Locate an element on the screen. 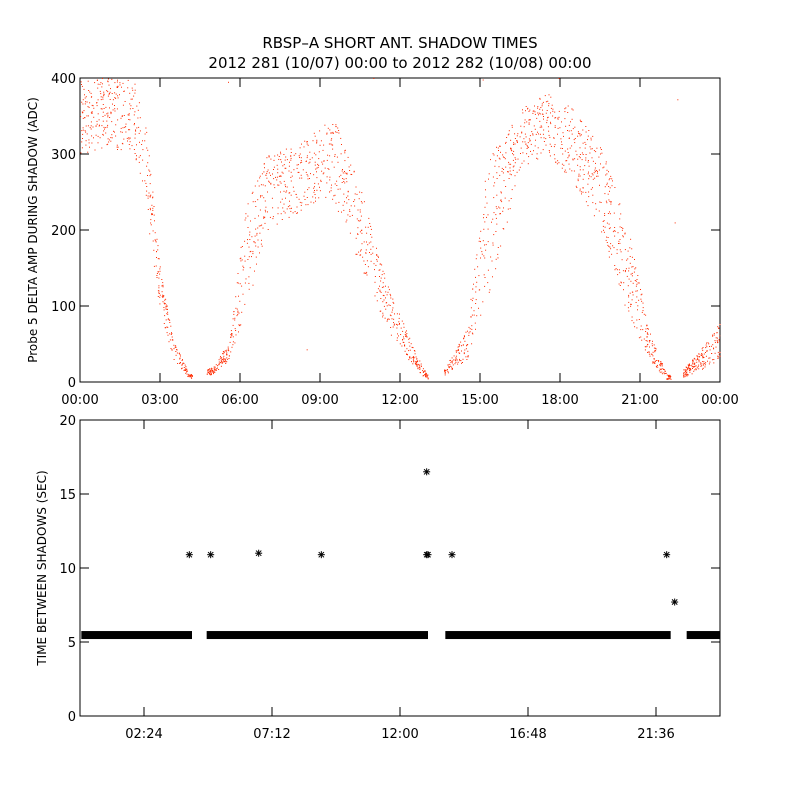  top-x-tick-label: 18:00 is located at coordinates (559, 400).